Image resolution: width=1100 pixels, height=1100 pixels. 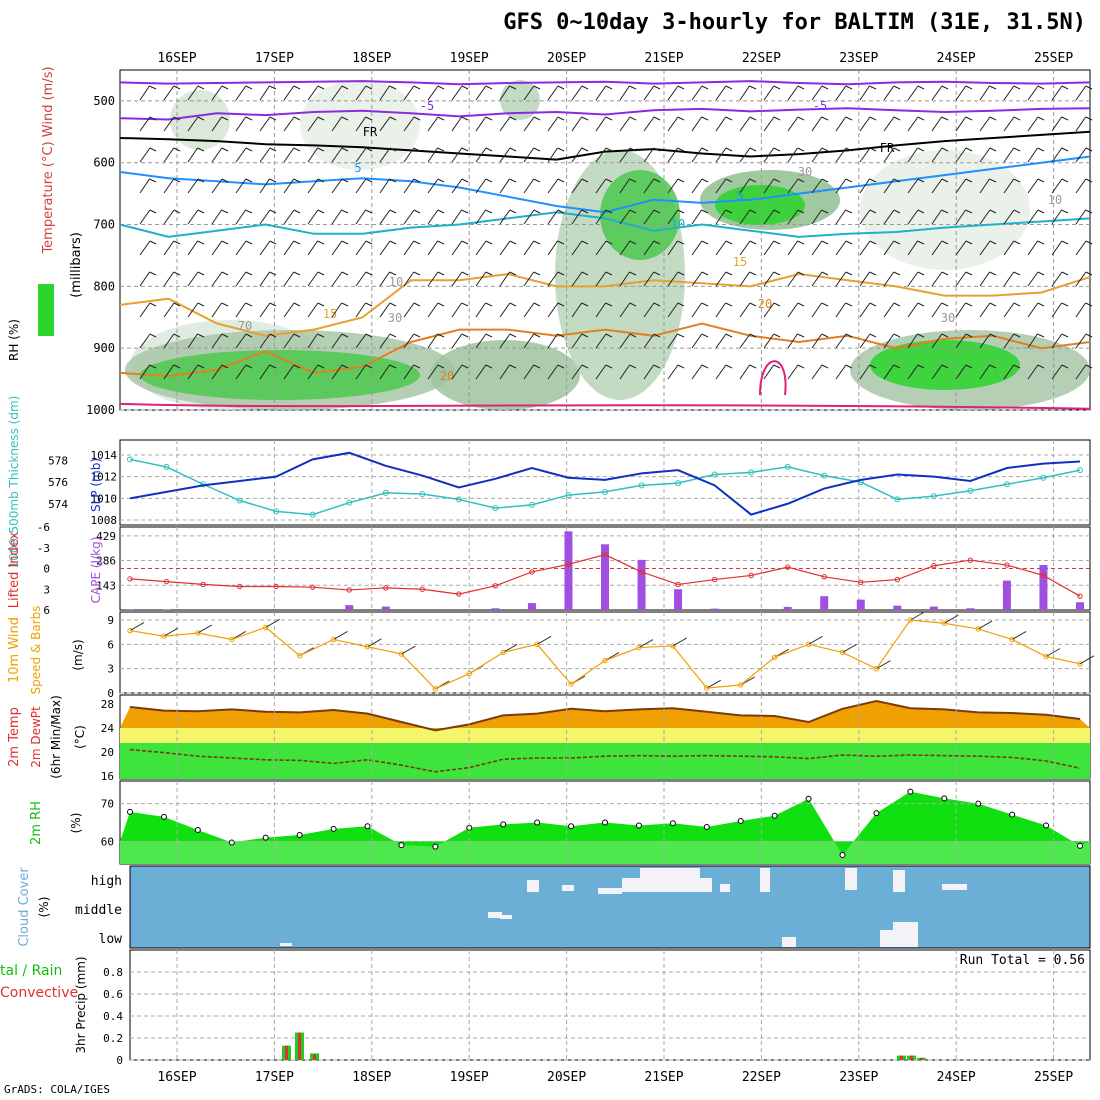 What do you see at coordinates (43, 527) in the screenshot?
I see `li-tick-label: -6` at bounding box center [43, 527].